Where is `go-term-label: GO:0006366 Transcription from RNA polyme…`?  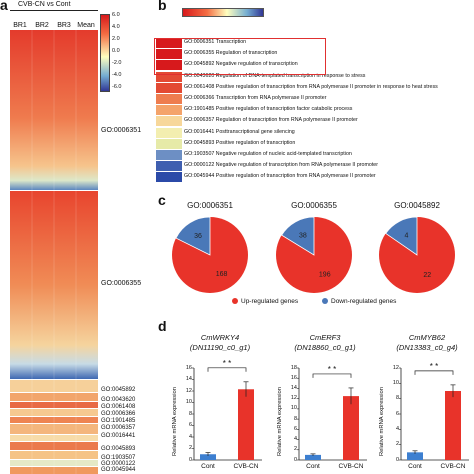
go-term-label: GO:0006366 Transcription from RNA polyme… is located at coordinates (255, 98).